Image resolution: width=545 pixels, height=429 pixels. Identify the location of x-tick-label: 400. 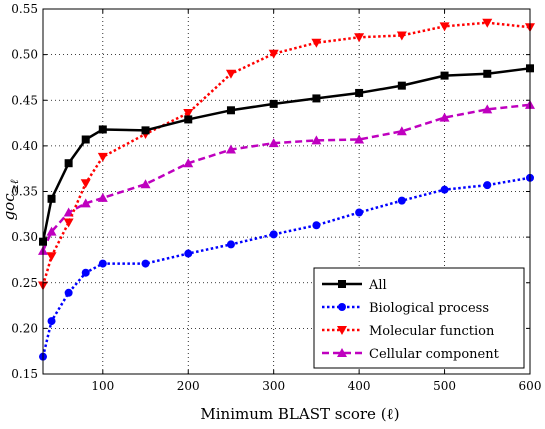
(359, 386).